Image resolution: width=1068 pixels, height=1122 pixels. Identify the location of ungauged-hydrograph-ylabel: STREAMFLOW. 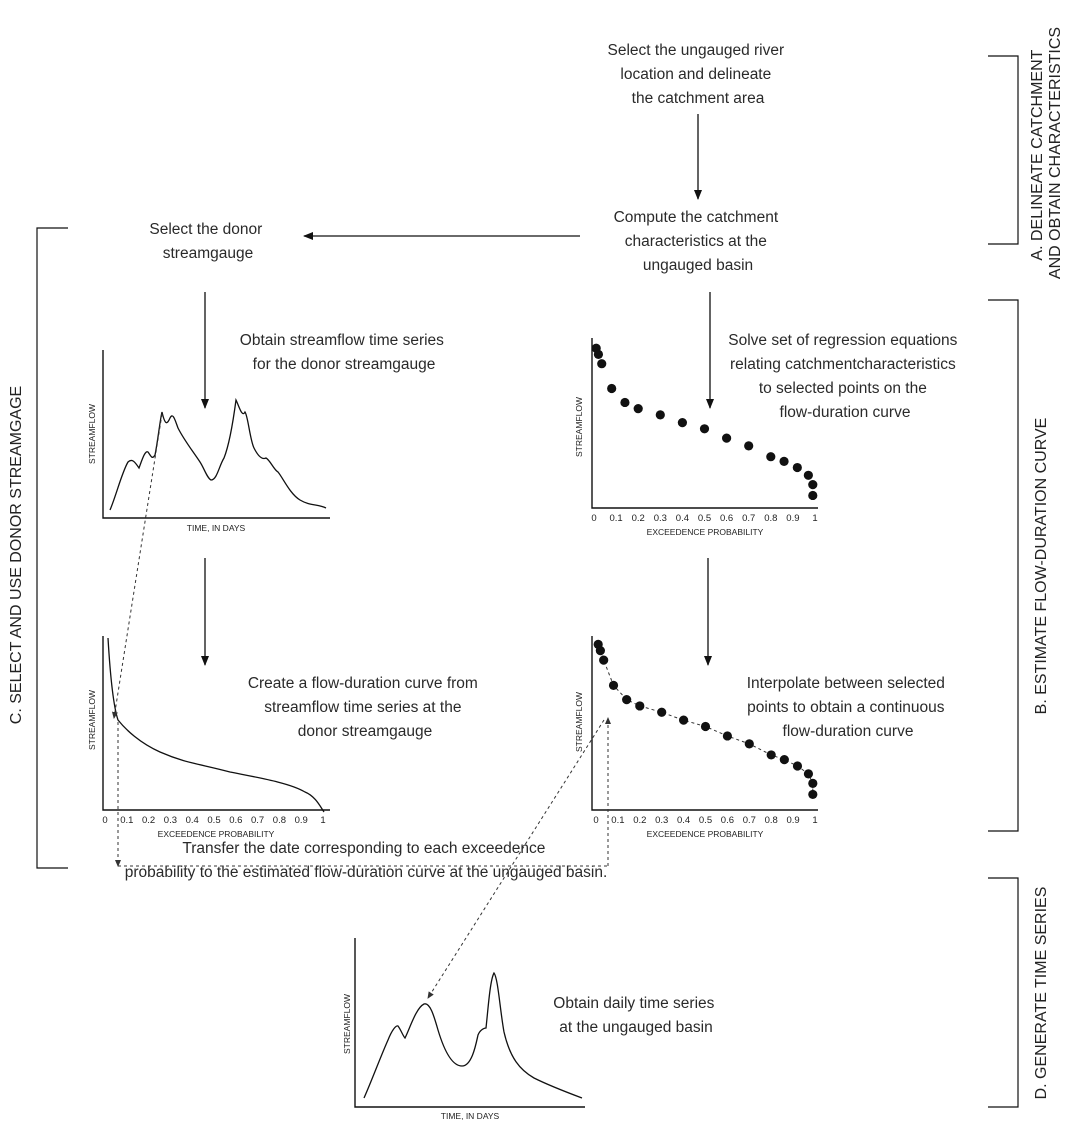
(347, 1024).